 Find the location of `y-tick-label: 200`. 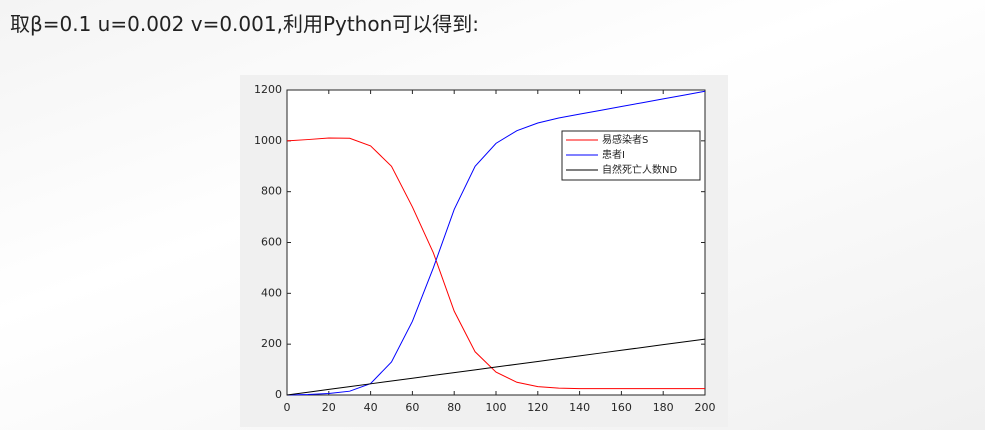

y-tick-label: 200 is located at coordinates (271, 343).